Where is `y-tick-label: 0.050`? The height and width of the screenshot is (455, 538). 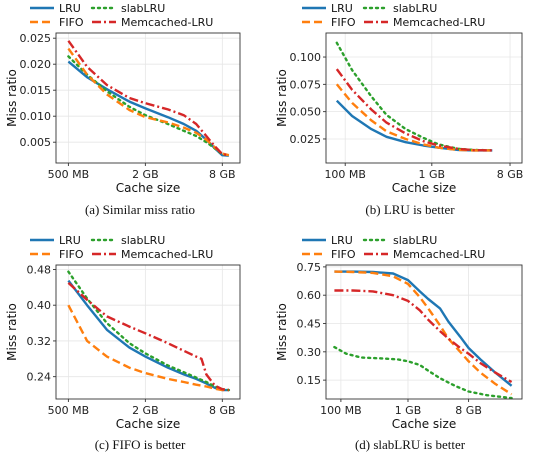
y-tick-label: 0.050 is located at coordinates (306, 112).